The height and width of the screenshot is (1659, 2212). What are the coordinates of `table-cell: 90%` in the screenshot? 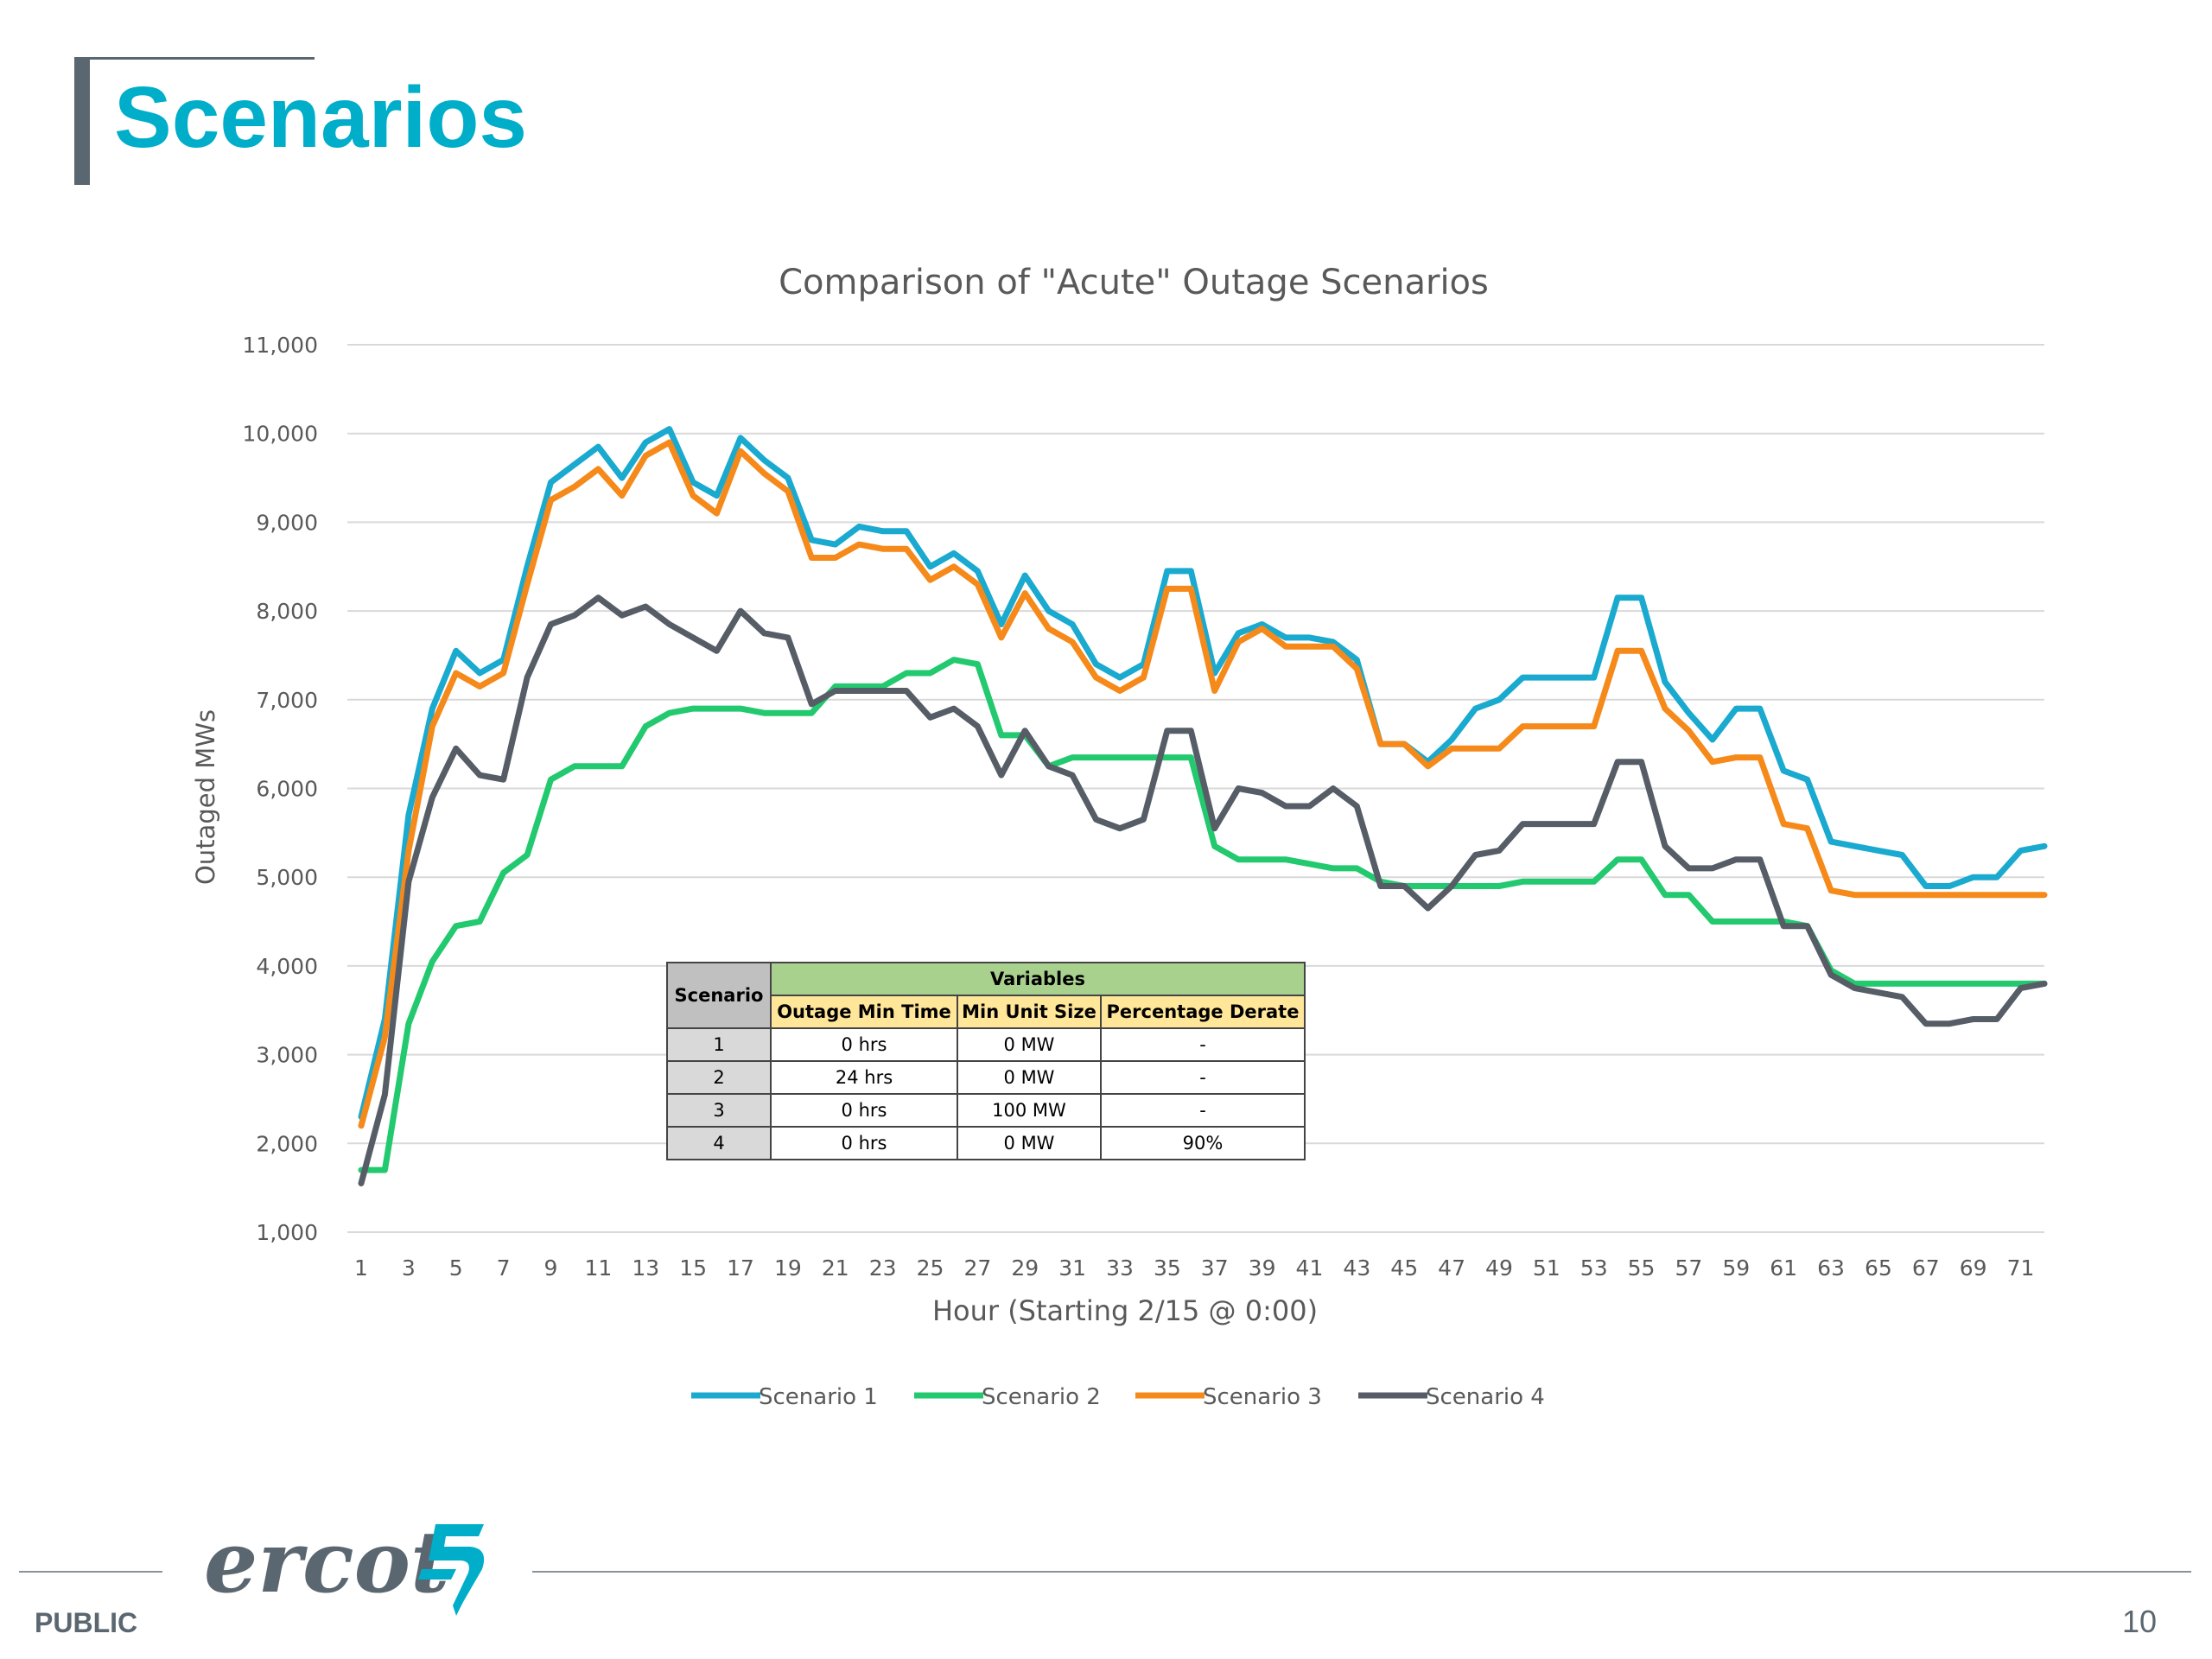 It's located at (1203, 1143).